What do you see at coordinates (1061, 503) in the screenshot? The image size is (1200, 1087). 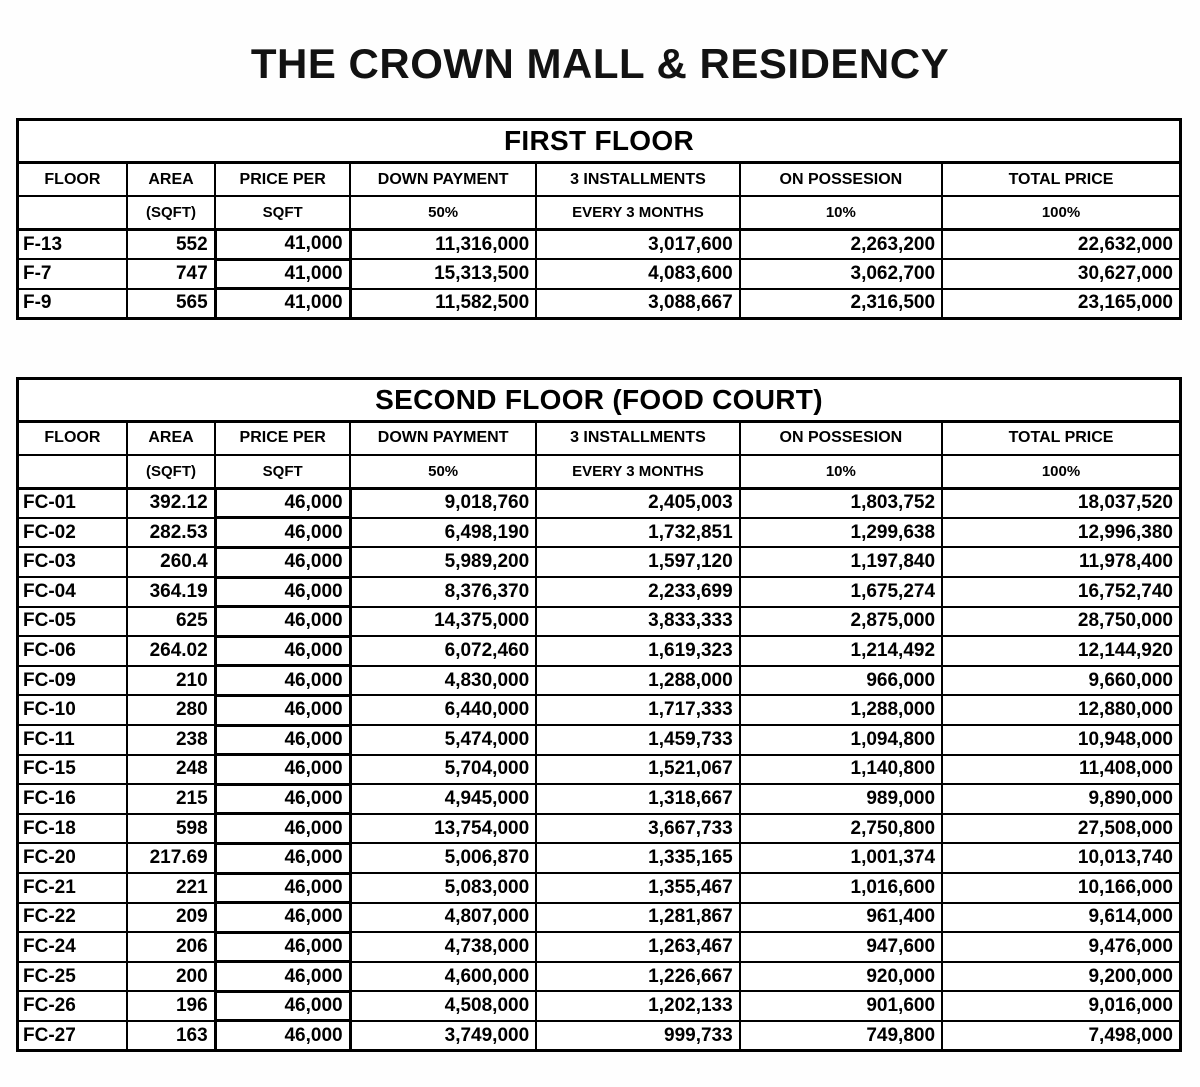 I see `value-cell: 18,037,520` at bounding box center [1061, 503].